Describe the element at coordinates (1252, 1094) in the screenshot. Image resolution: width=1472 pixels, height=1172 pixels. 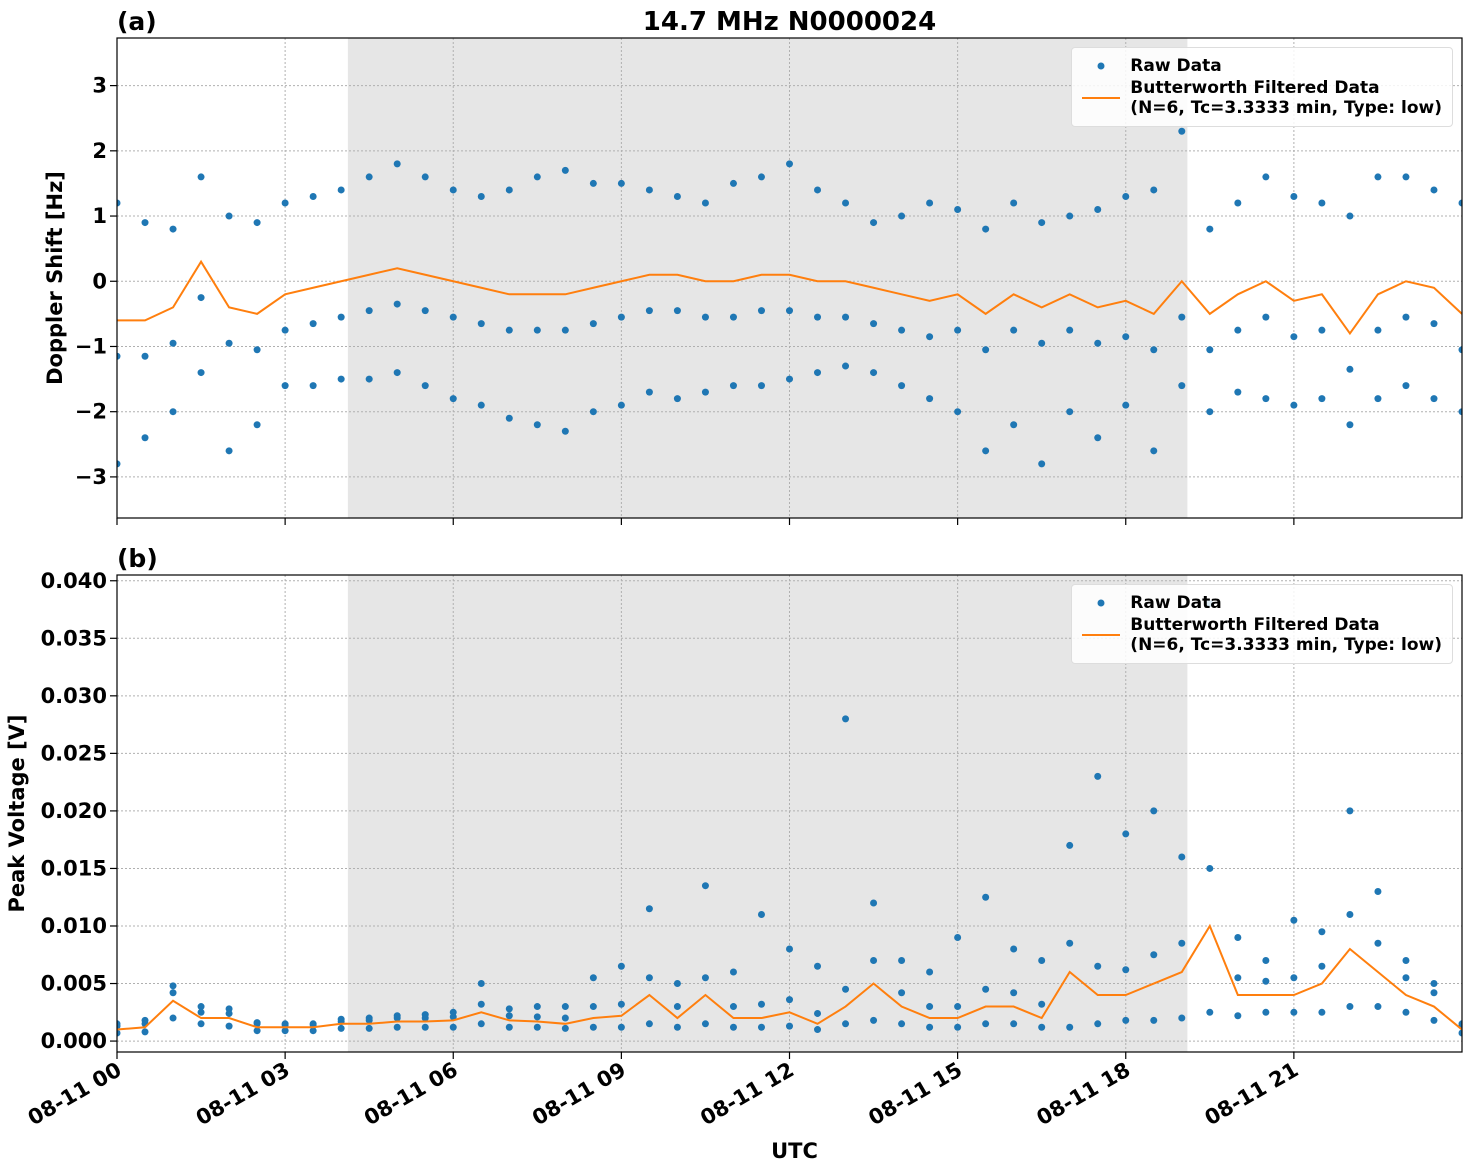
I see `x-tick-label: 08-11 21` at that location.